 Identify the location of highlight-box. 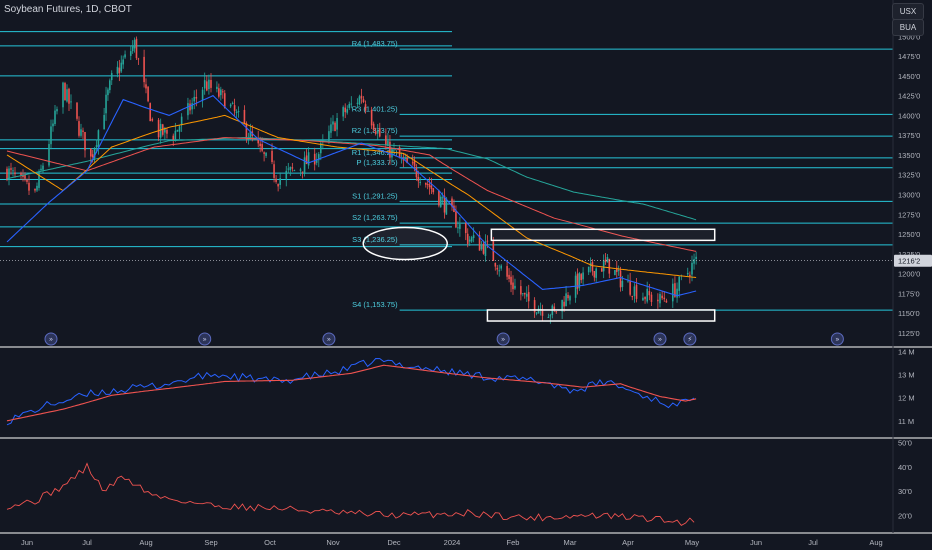
(603, 235).